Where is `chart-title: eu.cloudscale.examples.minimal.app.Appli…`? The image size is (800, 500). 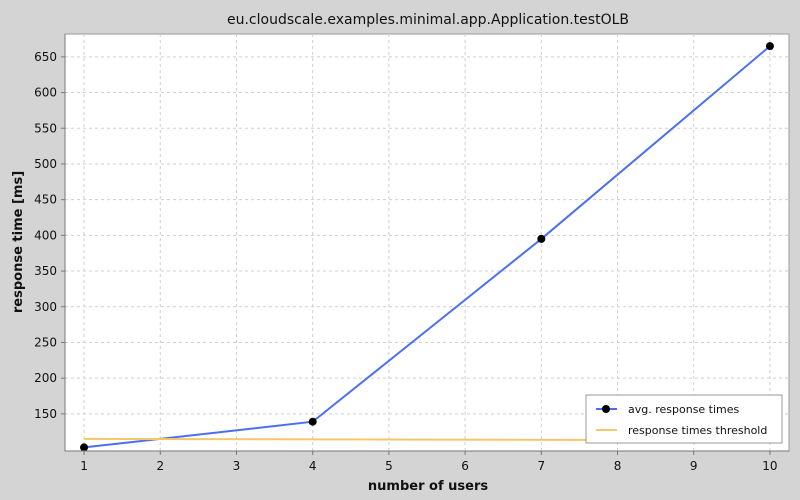
chart-title: eu.cloudscale.examples.minimal.app.Appli… is located at coordinates (428, 20).